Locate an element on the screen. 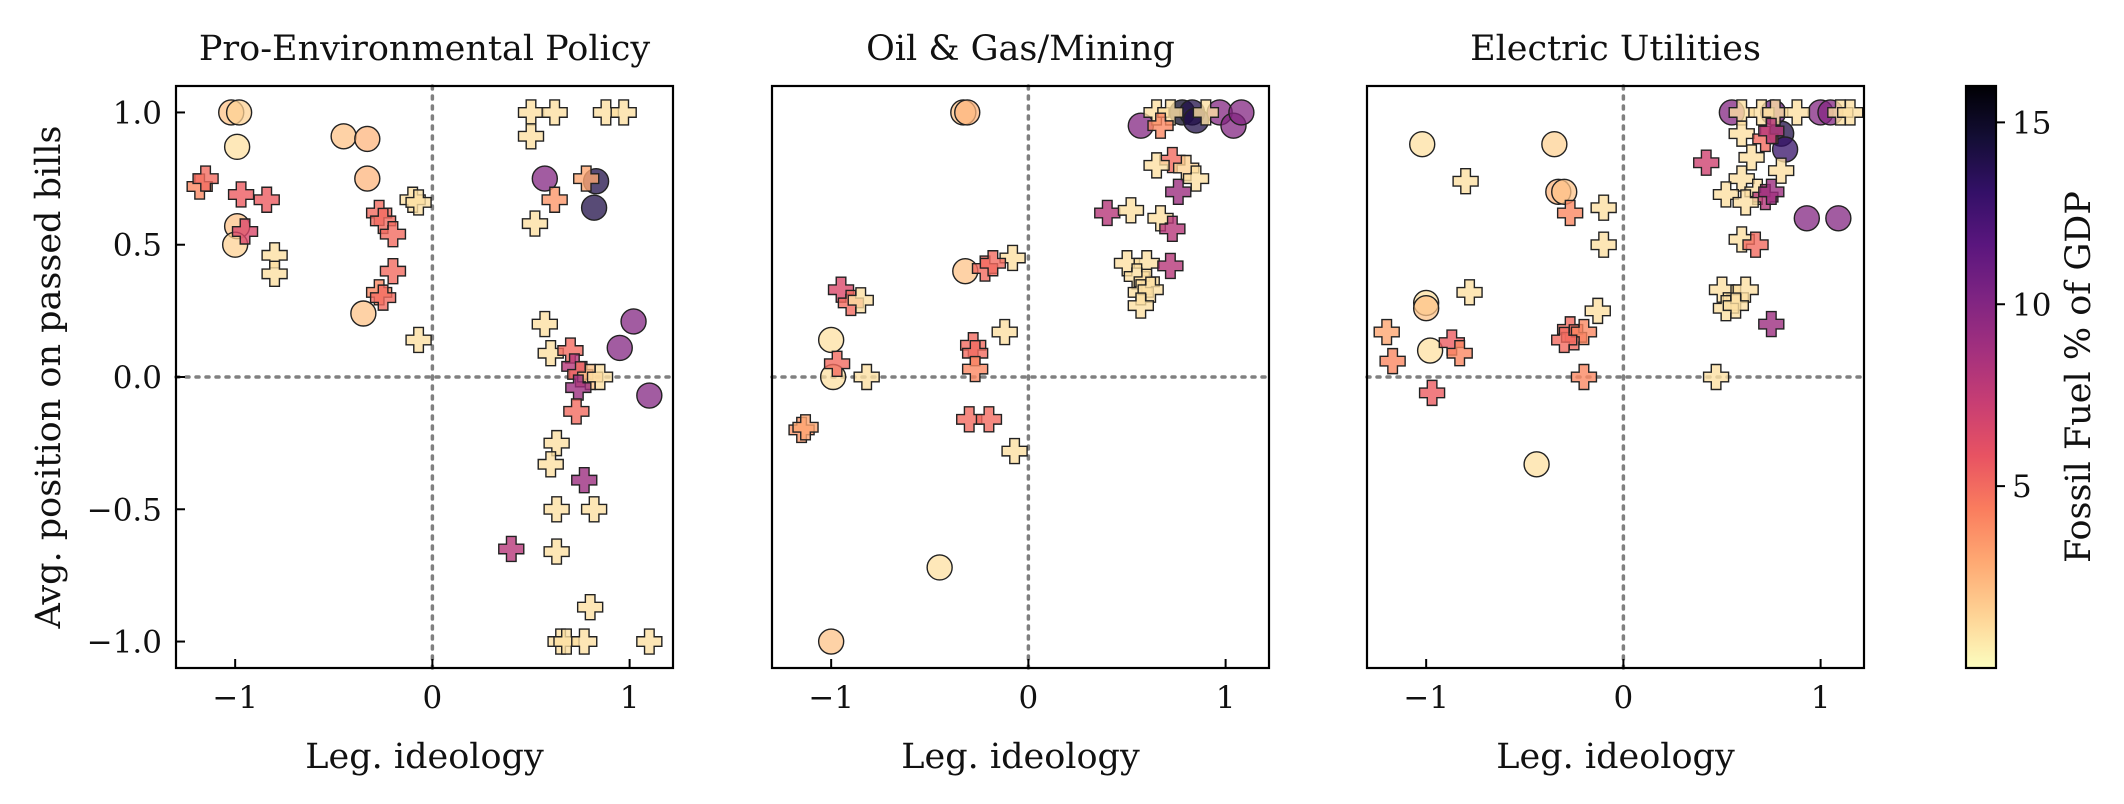  y-tick-label: −0.5 is located at coordinates (124, 510).